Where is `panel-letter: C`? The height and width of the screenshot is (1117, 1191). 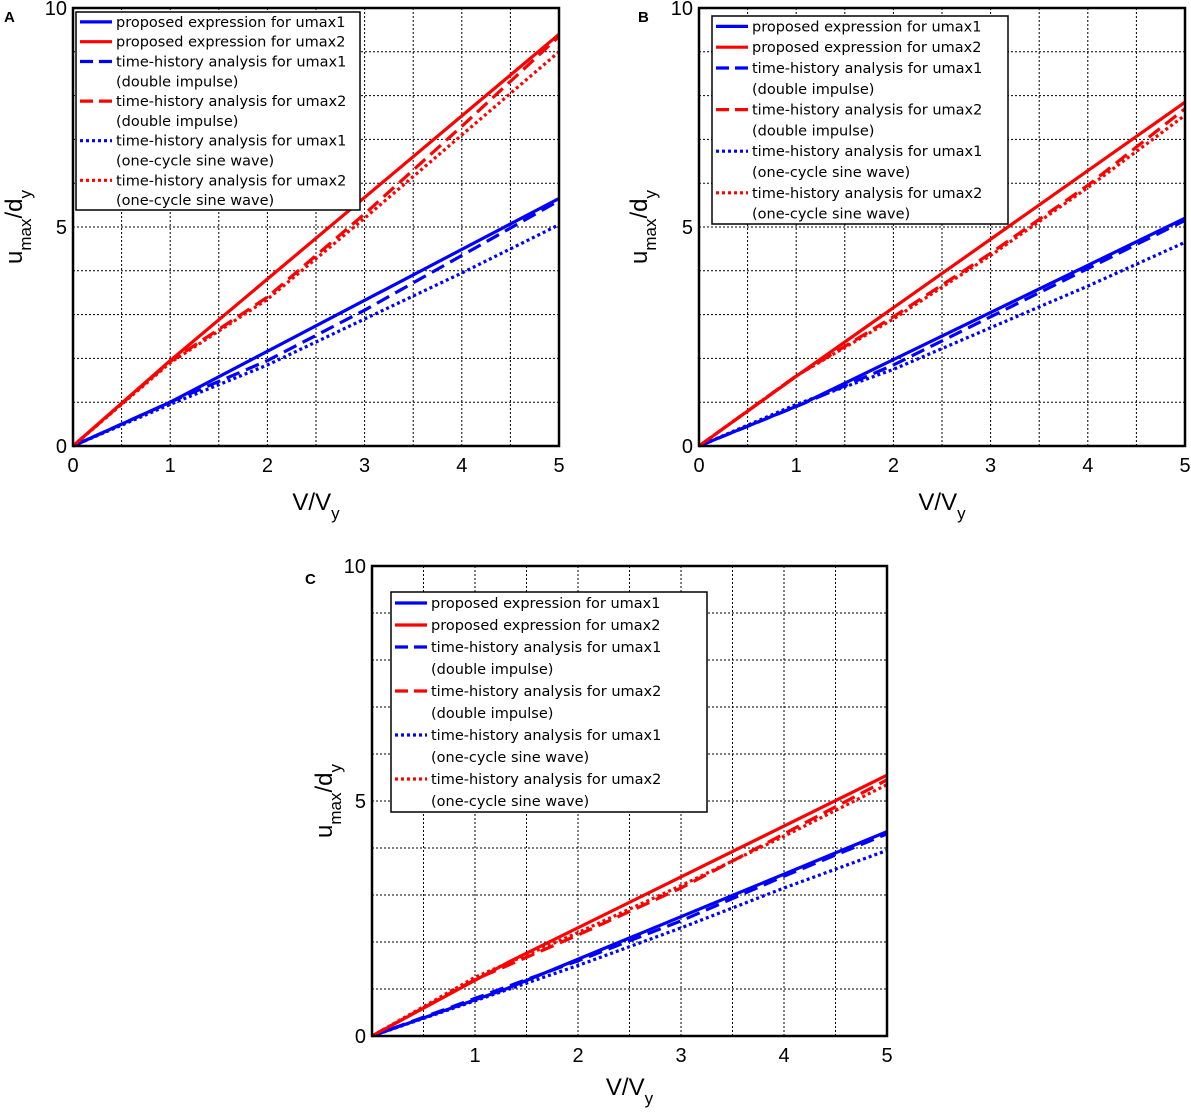 panel-letter: C is located at coordinates (310, 579).